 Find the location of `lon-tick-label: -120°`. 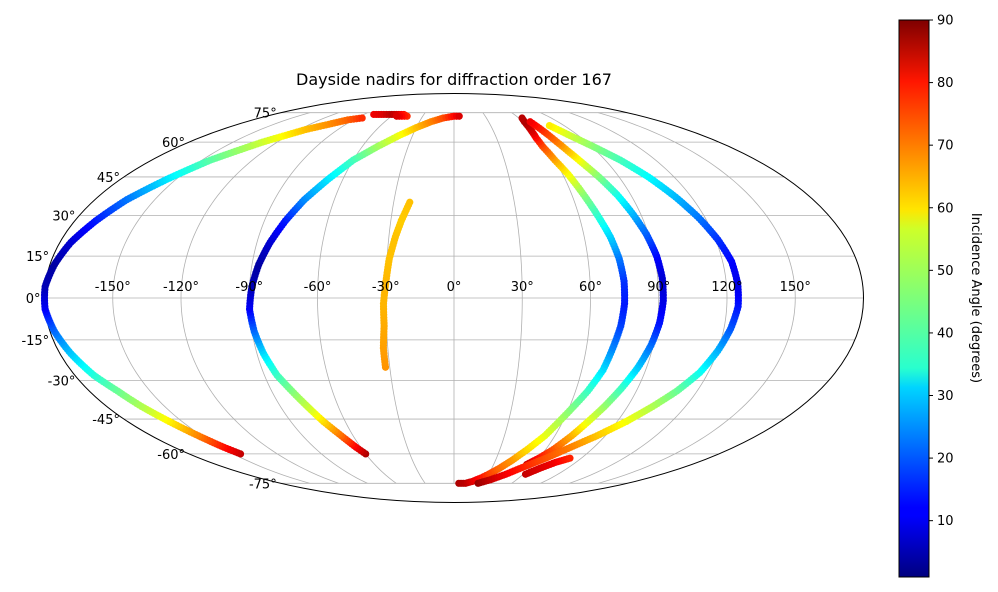

lon-tick-label: -120° is located at coordinates (181, 287).